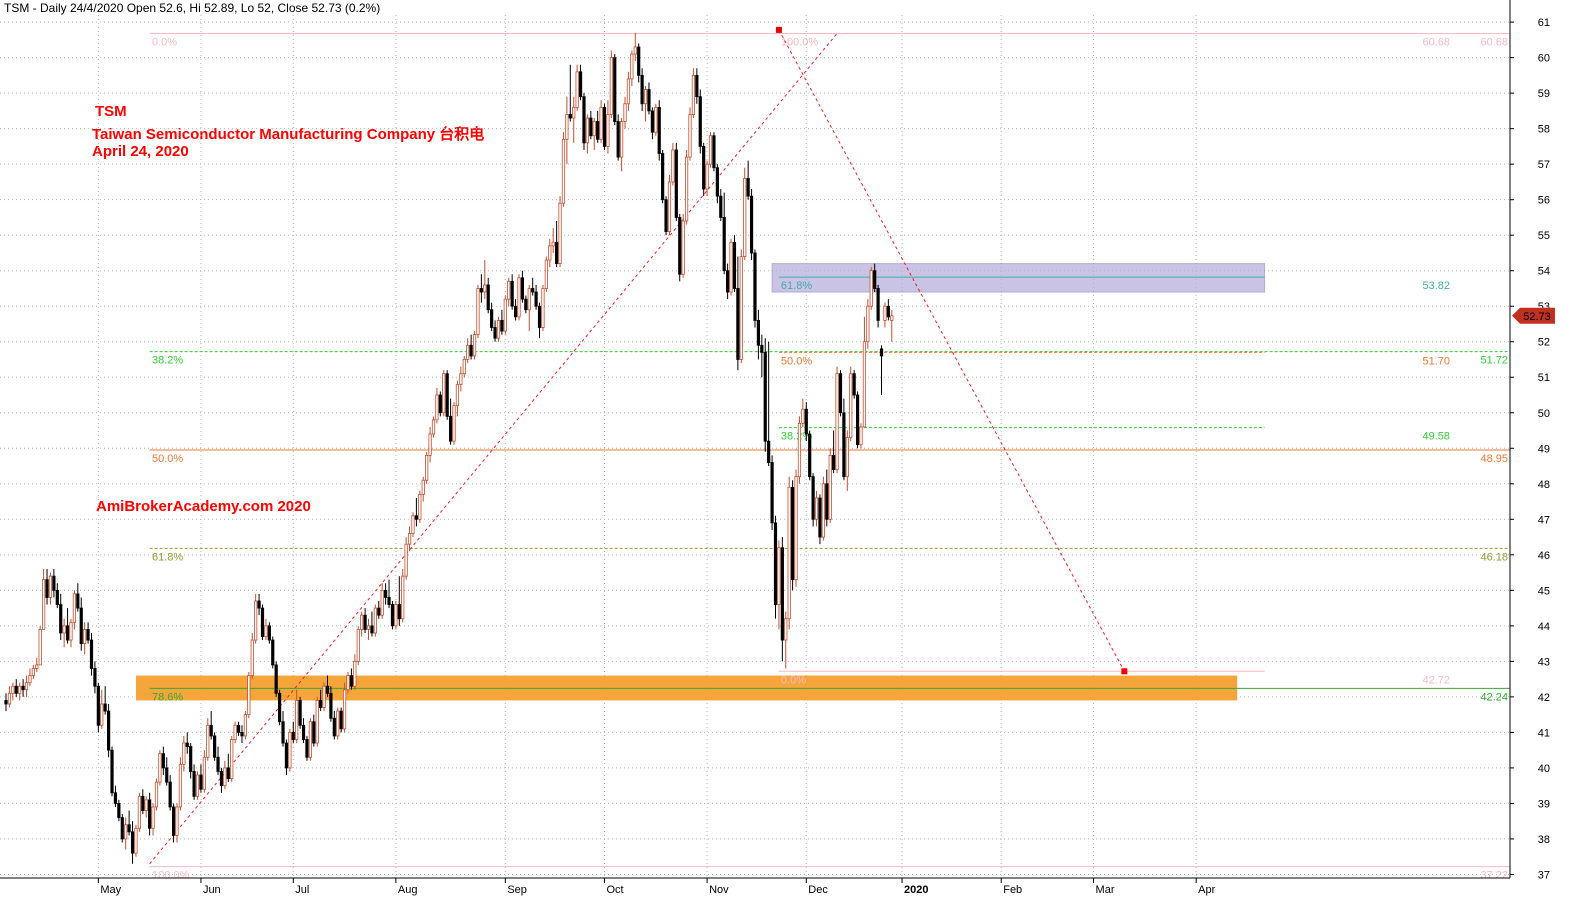  Describe the element at coordinates (796, 361) in the screenshot. I see `fib-pct-label: 50.0%` at that location.